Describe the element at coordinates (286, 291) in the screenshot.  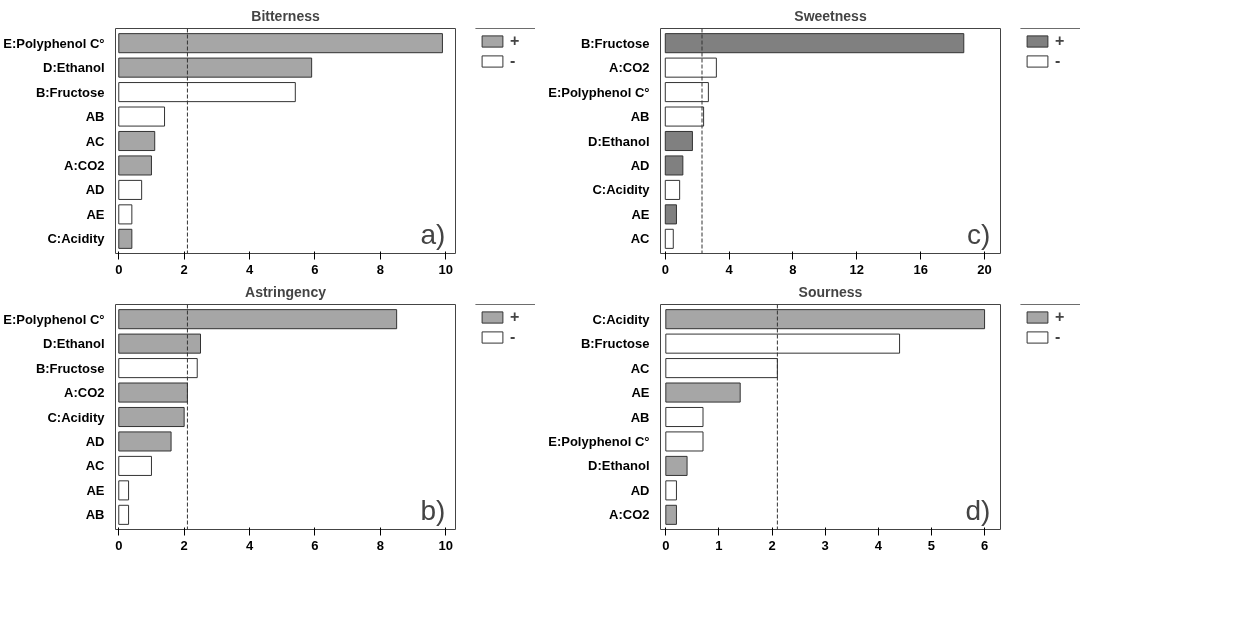
I see `chart-title: Astringency` at that location.